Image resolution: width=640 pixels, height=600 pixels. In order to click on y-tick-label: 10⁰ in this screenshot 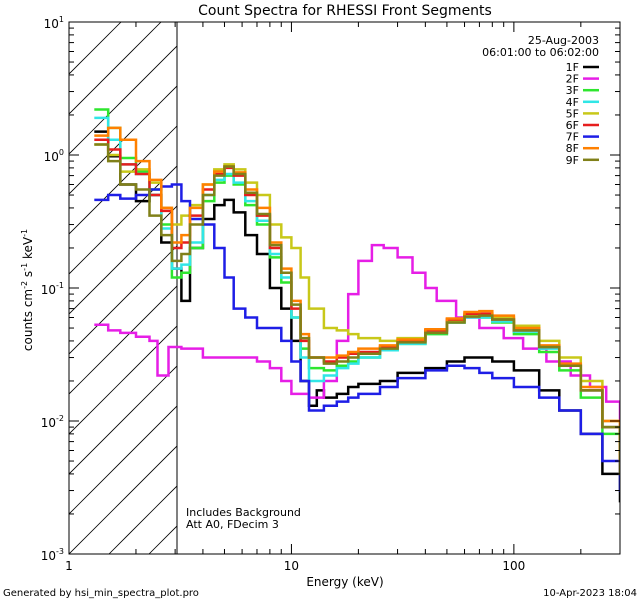, I will do `click(54, 156)`.